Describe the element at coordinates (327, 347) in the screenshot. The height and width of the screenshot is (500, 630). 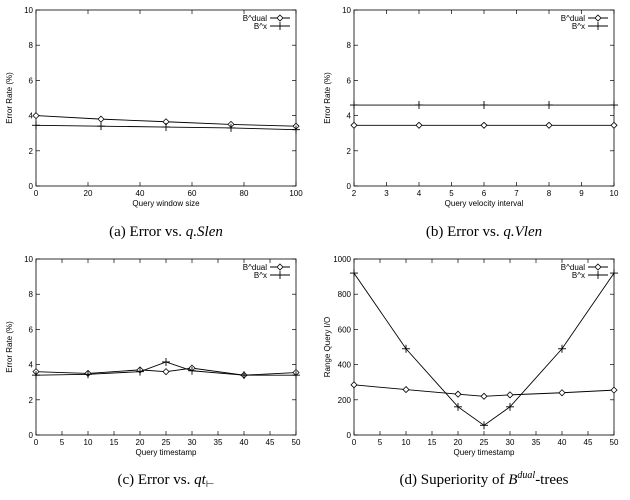
I see `y-axis-label: Range Query I/O` at that location.